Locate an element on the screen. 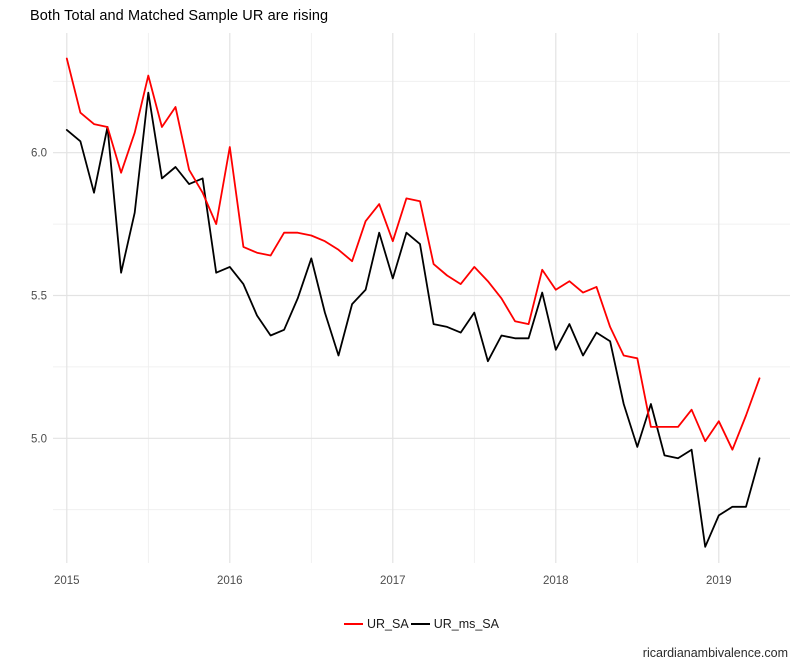  legend-key-line-ur-ms-sa is located at coordinates (420, 624).